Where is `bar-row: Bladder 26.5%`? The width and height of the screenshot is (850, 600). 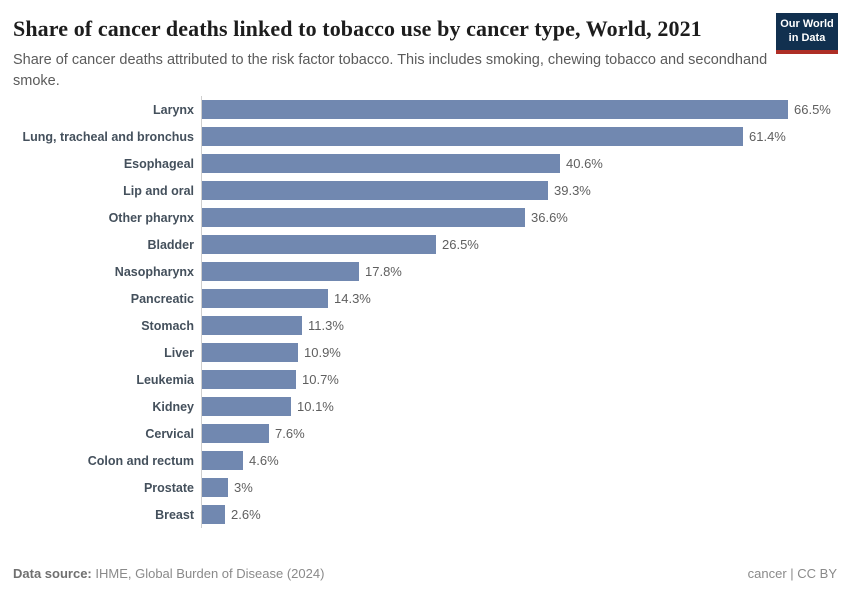 bar-row: Bladder 26.5% is located at coordinates (425, 245).